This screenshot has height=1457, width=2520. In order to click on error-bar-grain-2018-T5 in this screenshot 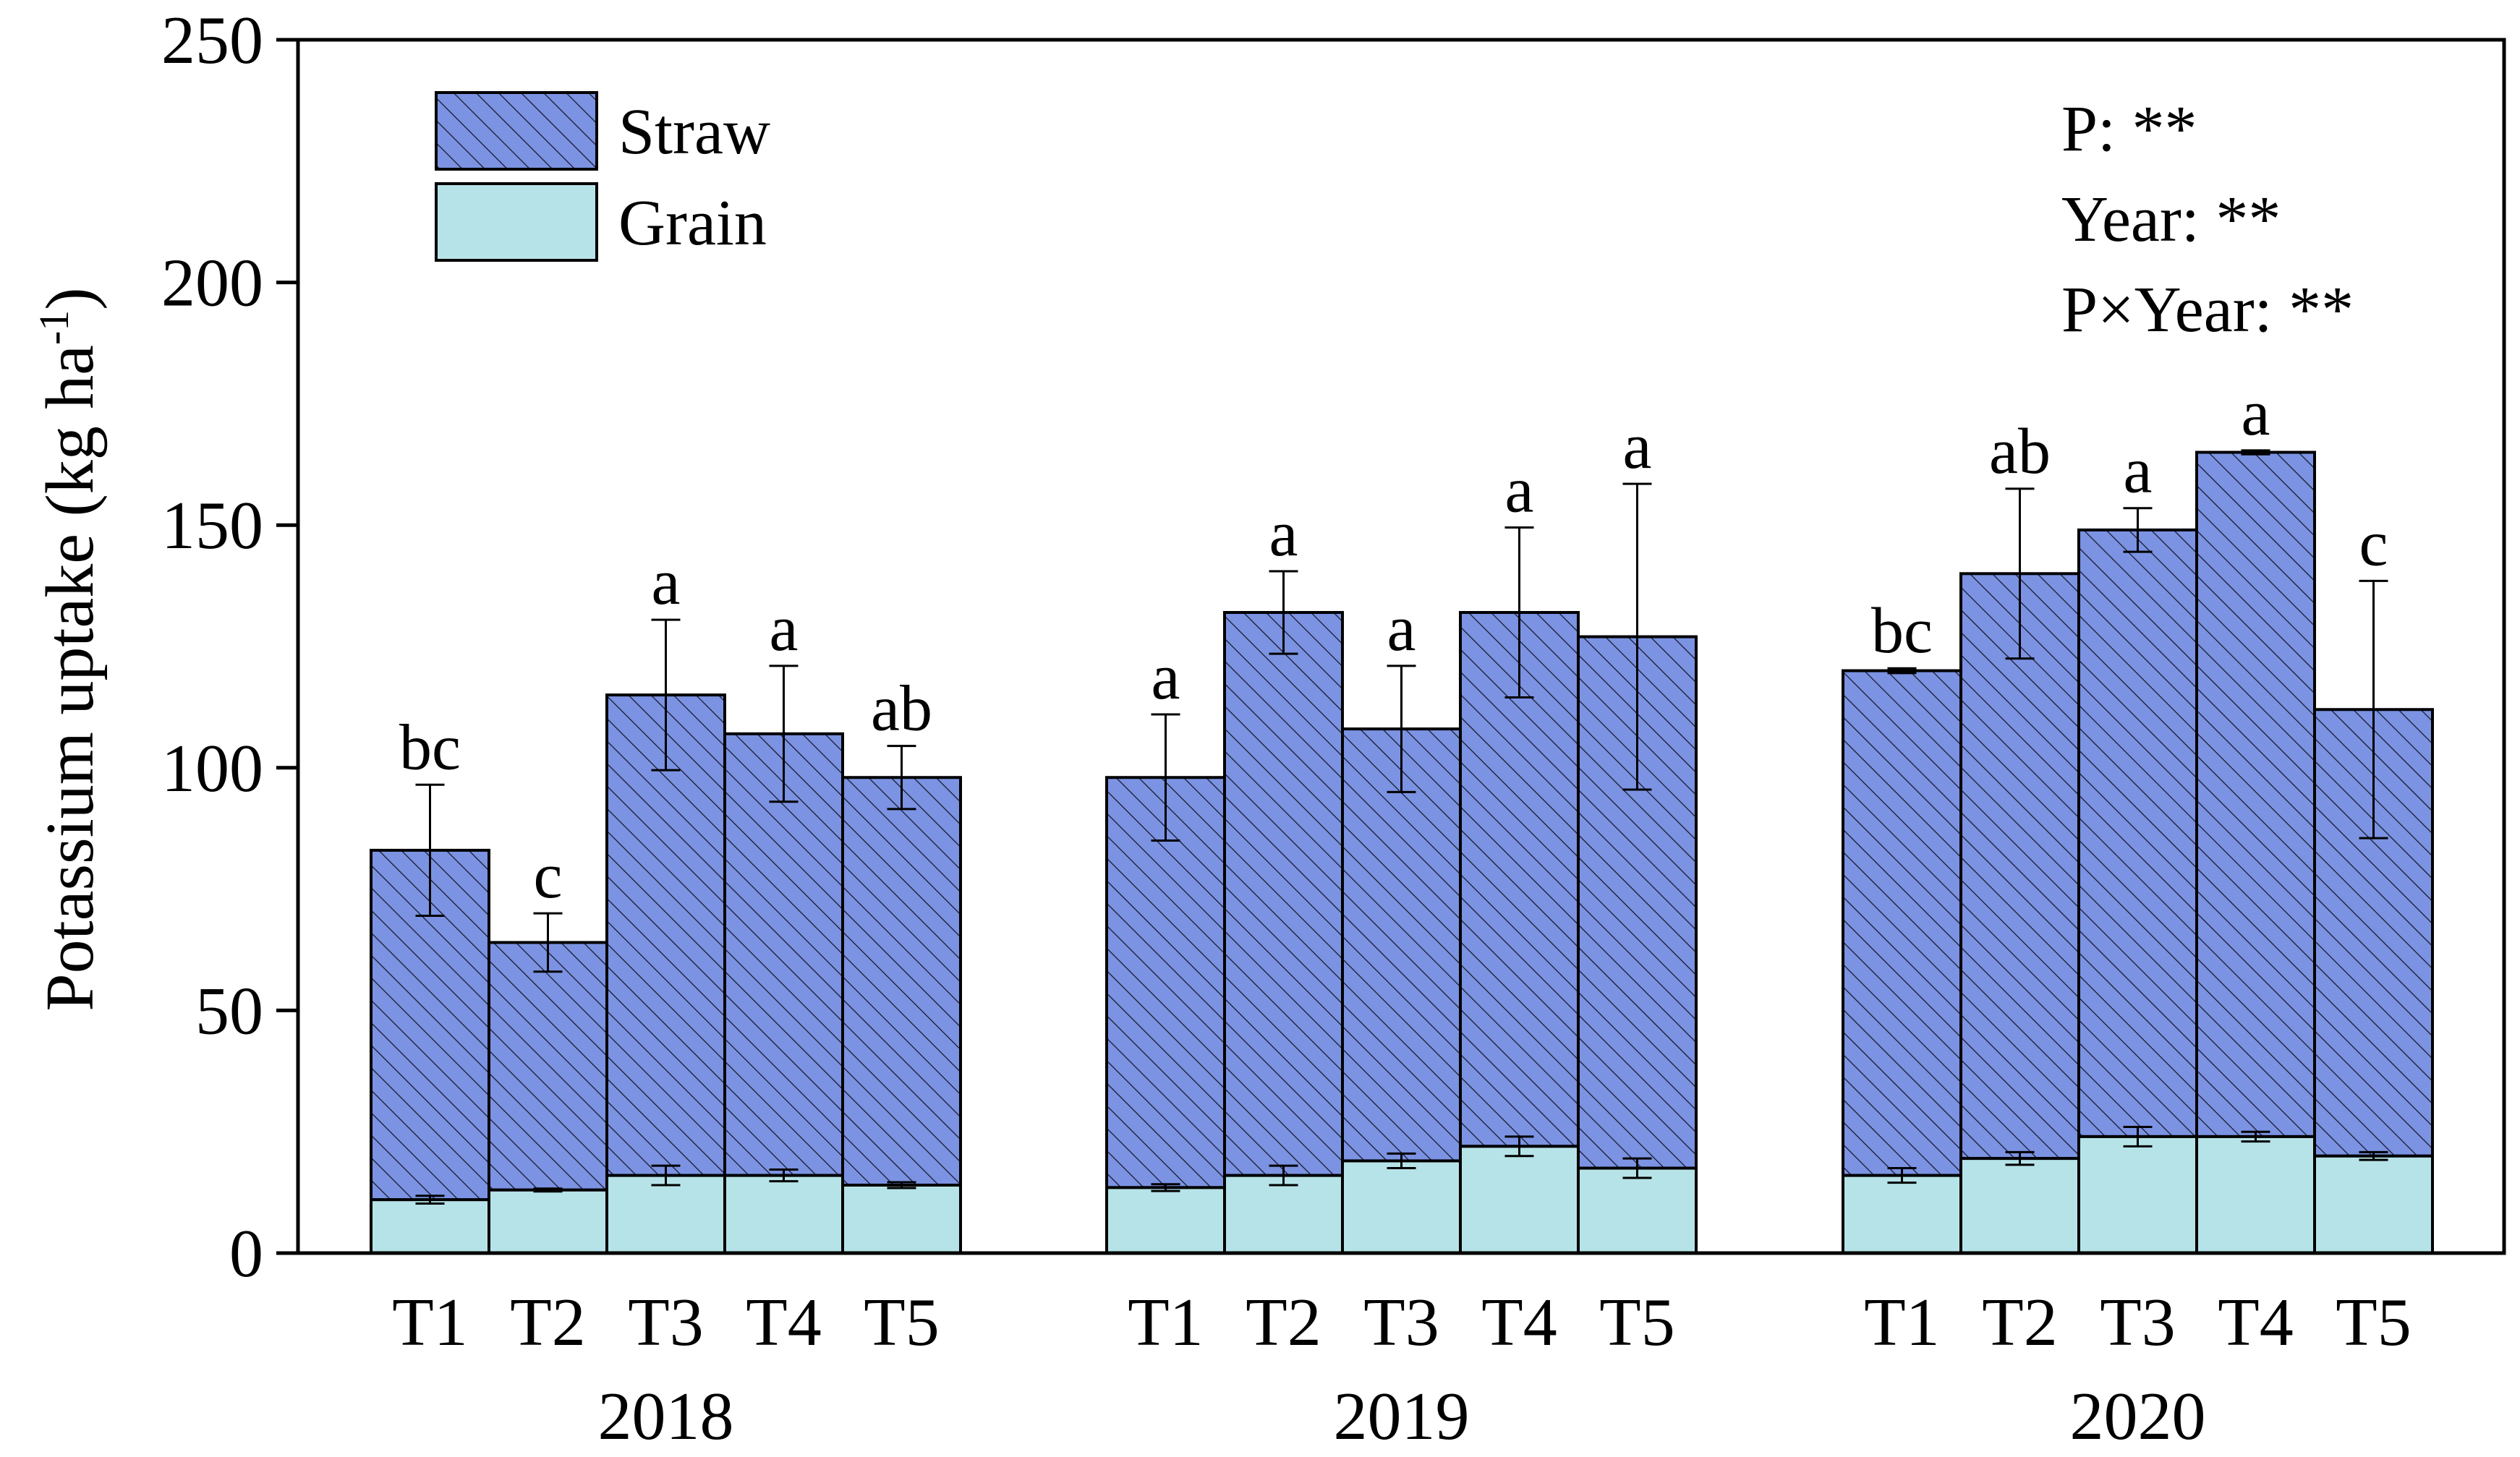, I will do `click(901, 1185)`.